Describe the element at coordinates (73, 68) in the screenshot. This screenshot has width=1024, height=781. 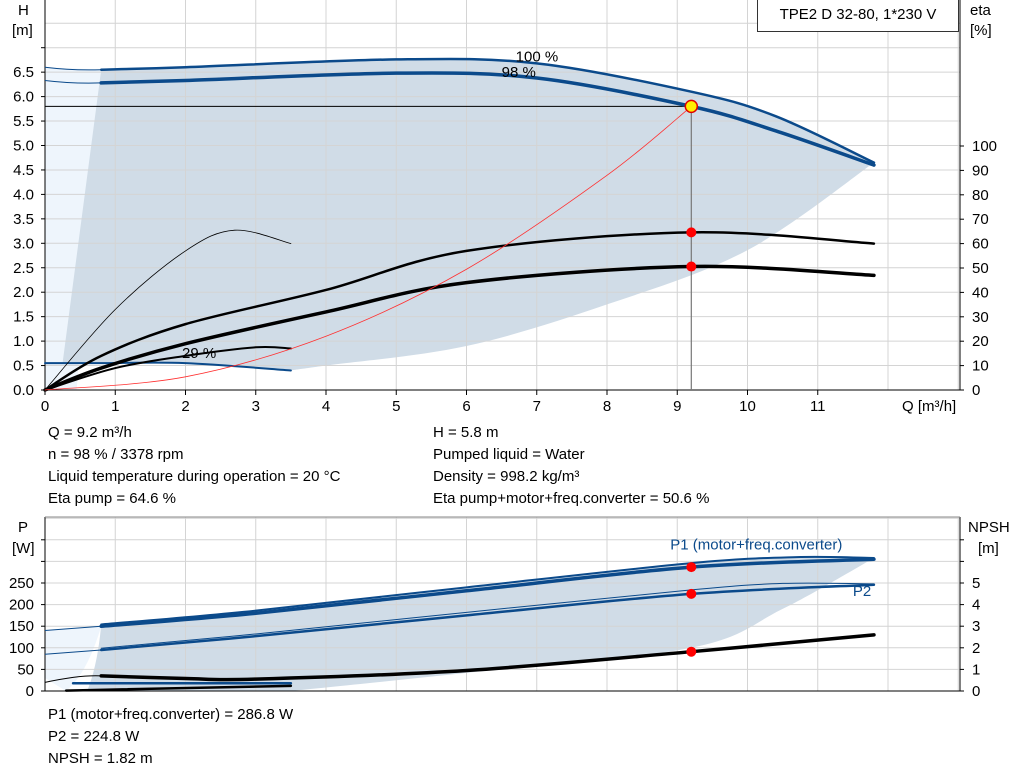
I see `curve-100-extension` at that location.